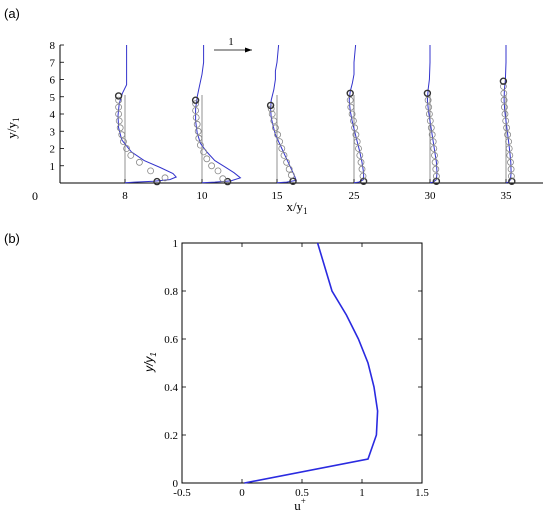 This screenshot has width=550, height=517. What do you see at coordinates (12, 238) in the screenshot?
I see `panel-b-label: (b)` at bounding box center [12, 238].